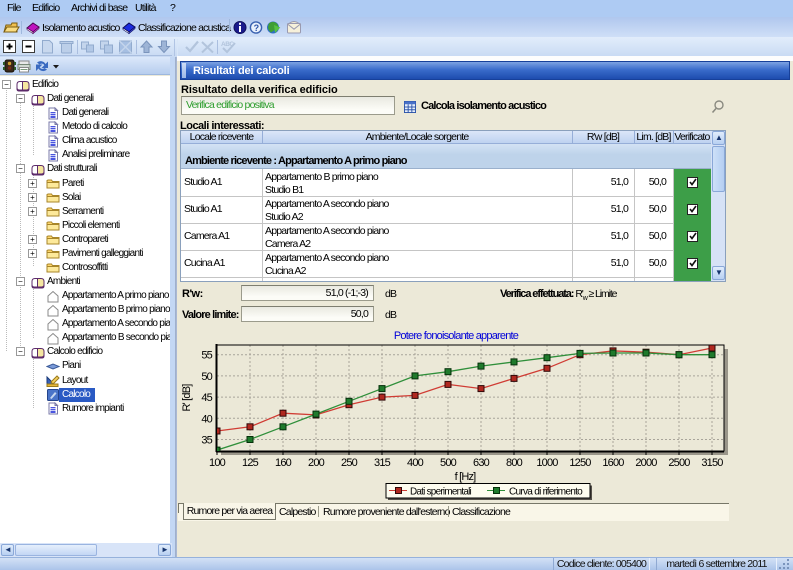 Image resolution: width=793 pixels, height=570 pixels. Describe the element at coordinates (580, 463) in the screenshot. I see `svg-text: 1250` at that location.